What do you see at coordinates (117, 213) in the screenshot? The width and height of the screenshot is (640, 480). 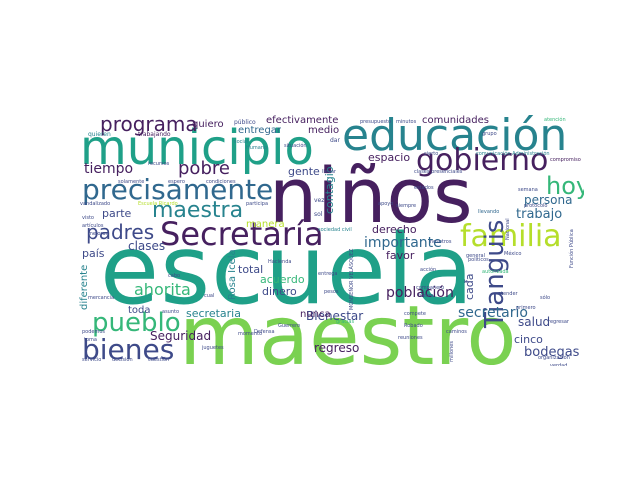 I see `word-parte: parte` at bounding box center [117, 213].